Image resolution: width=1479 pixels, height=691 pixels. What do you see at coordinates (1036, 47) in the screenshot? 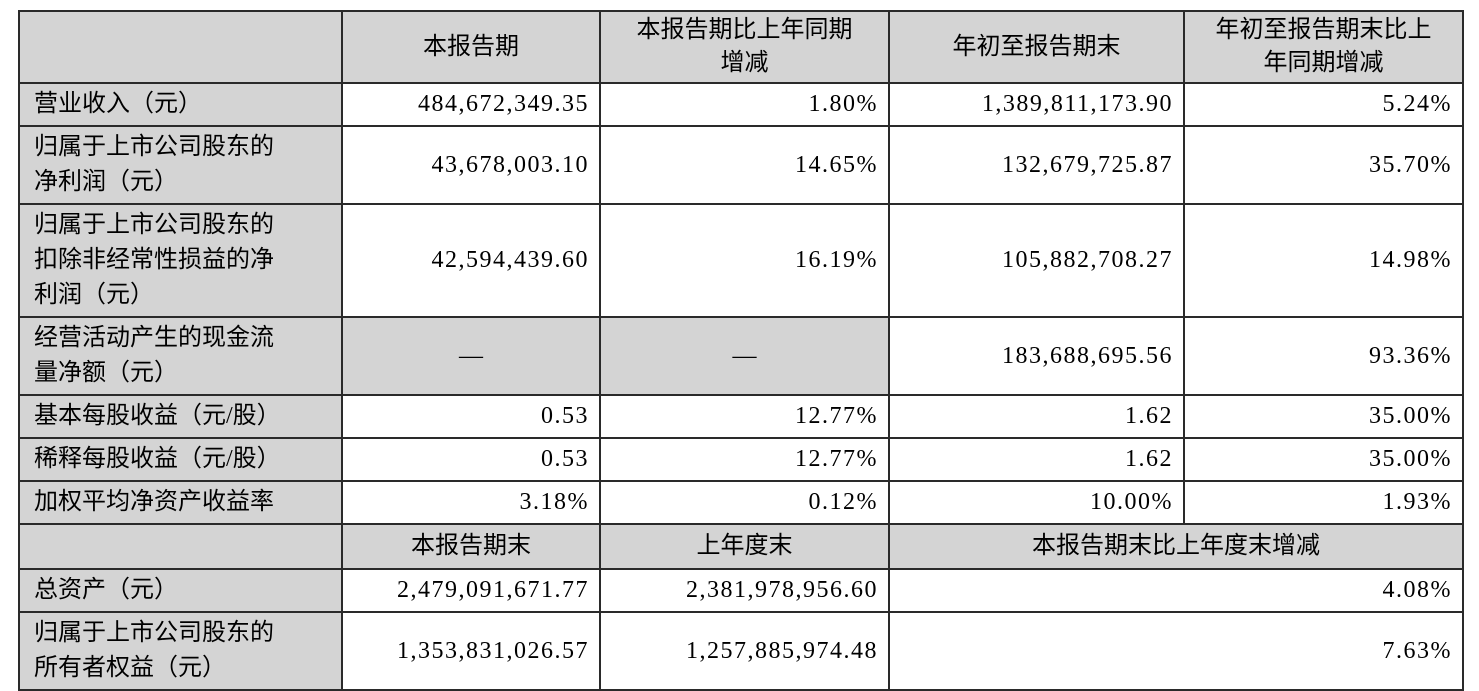
I see `header-cell-ytd: 年初至报告期末` at bounding box center [1036, 47].